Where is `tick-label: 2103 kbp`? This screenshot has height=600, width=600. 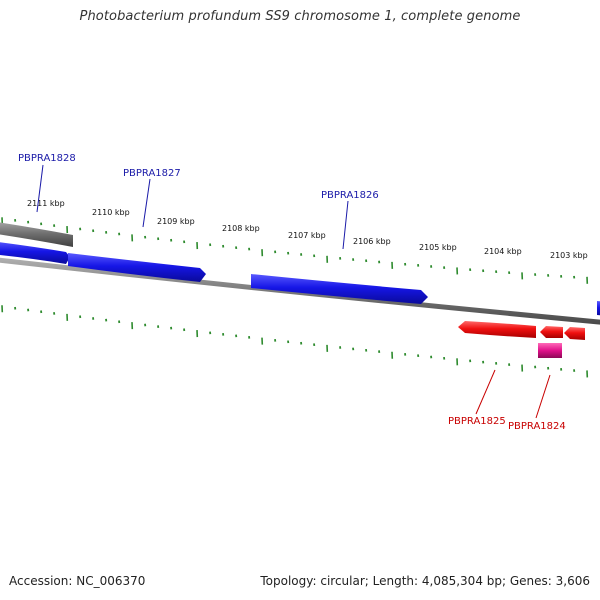
tick-label: 2103 kbp is located at coordinates (569, 255).